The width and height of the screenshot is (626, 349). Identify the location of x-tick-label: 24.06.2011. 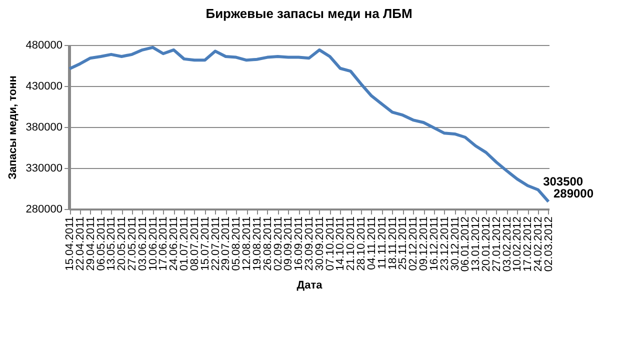
(174, 243).